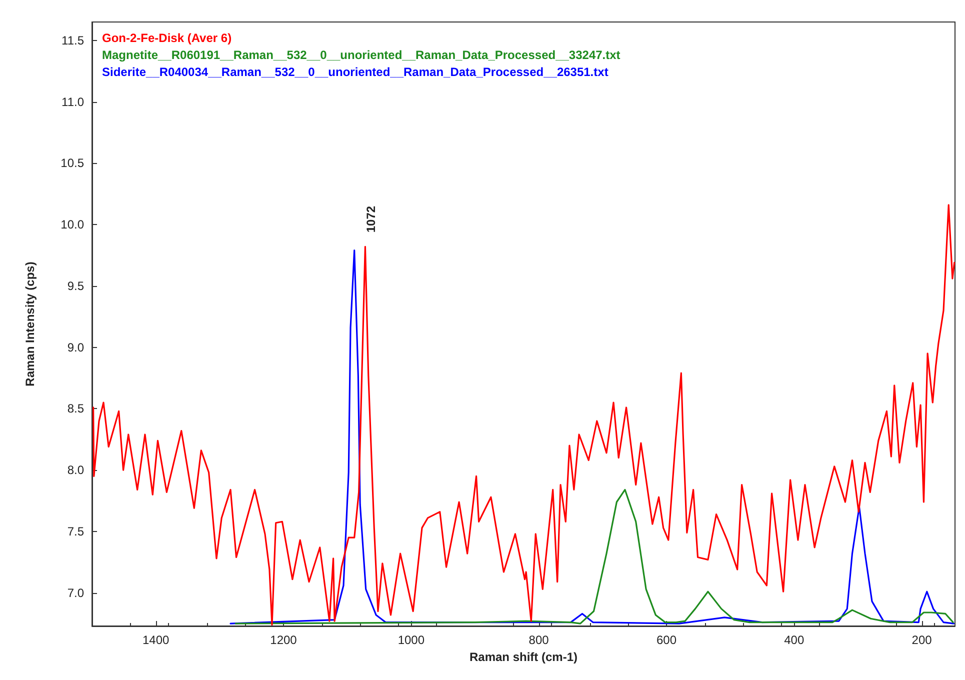  Describe the element at coordinates (75, 470) in the screenshot. I see `y-tick-label: 8.0` at that location.